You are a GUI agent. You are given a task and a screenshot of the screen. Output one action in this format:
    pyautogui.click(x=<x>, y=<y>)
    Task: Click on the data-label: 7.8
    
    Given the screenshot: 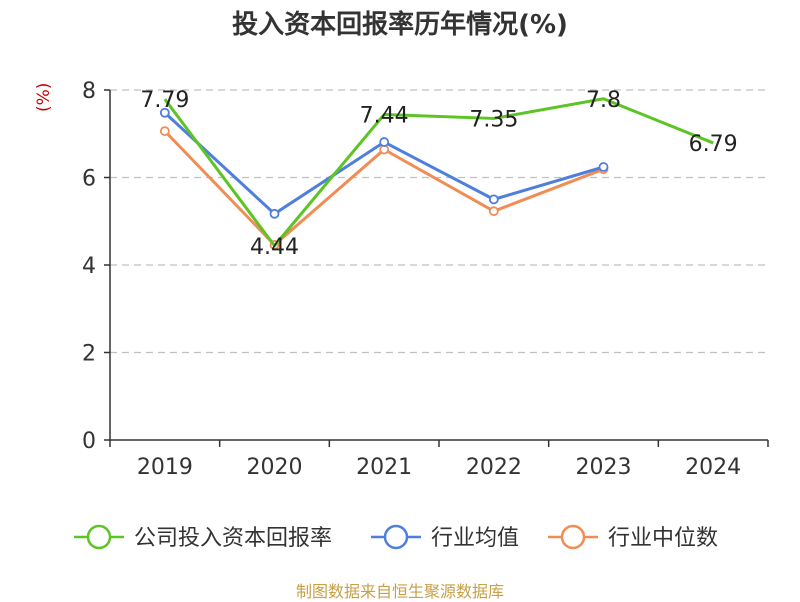 What is the action you would take?
    pyautogui.click(x=603, y=100)
    